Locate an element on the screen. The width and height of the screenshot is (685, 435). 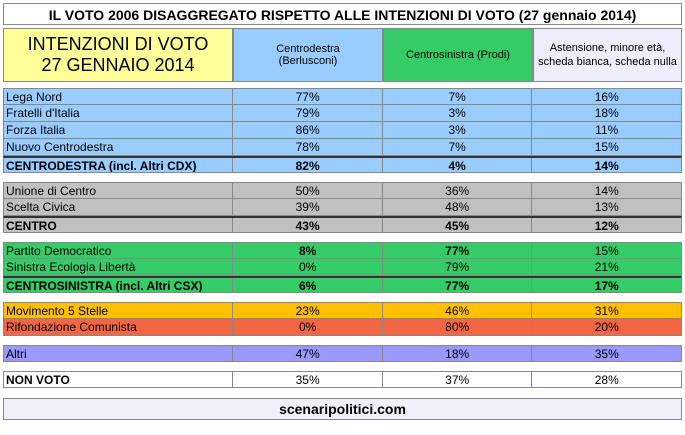
header-label-line: 27 GENNAIO 2014 is located at coordinates (118, 65).